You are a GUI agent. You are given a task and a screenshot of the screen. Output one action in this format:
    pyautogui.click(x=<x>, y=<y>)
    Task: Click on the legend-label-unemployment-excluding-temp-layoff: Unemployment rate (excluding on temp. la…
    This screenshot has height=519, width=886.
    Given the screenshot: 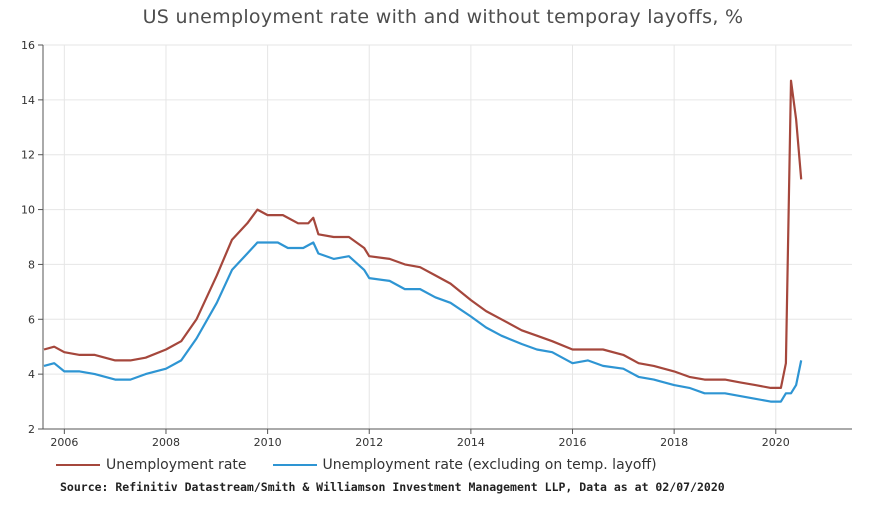 What is the action you would take?
    pyautogui.click(x=489, y=465)
    